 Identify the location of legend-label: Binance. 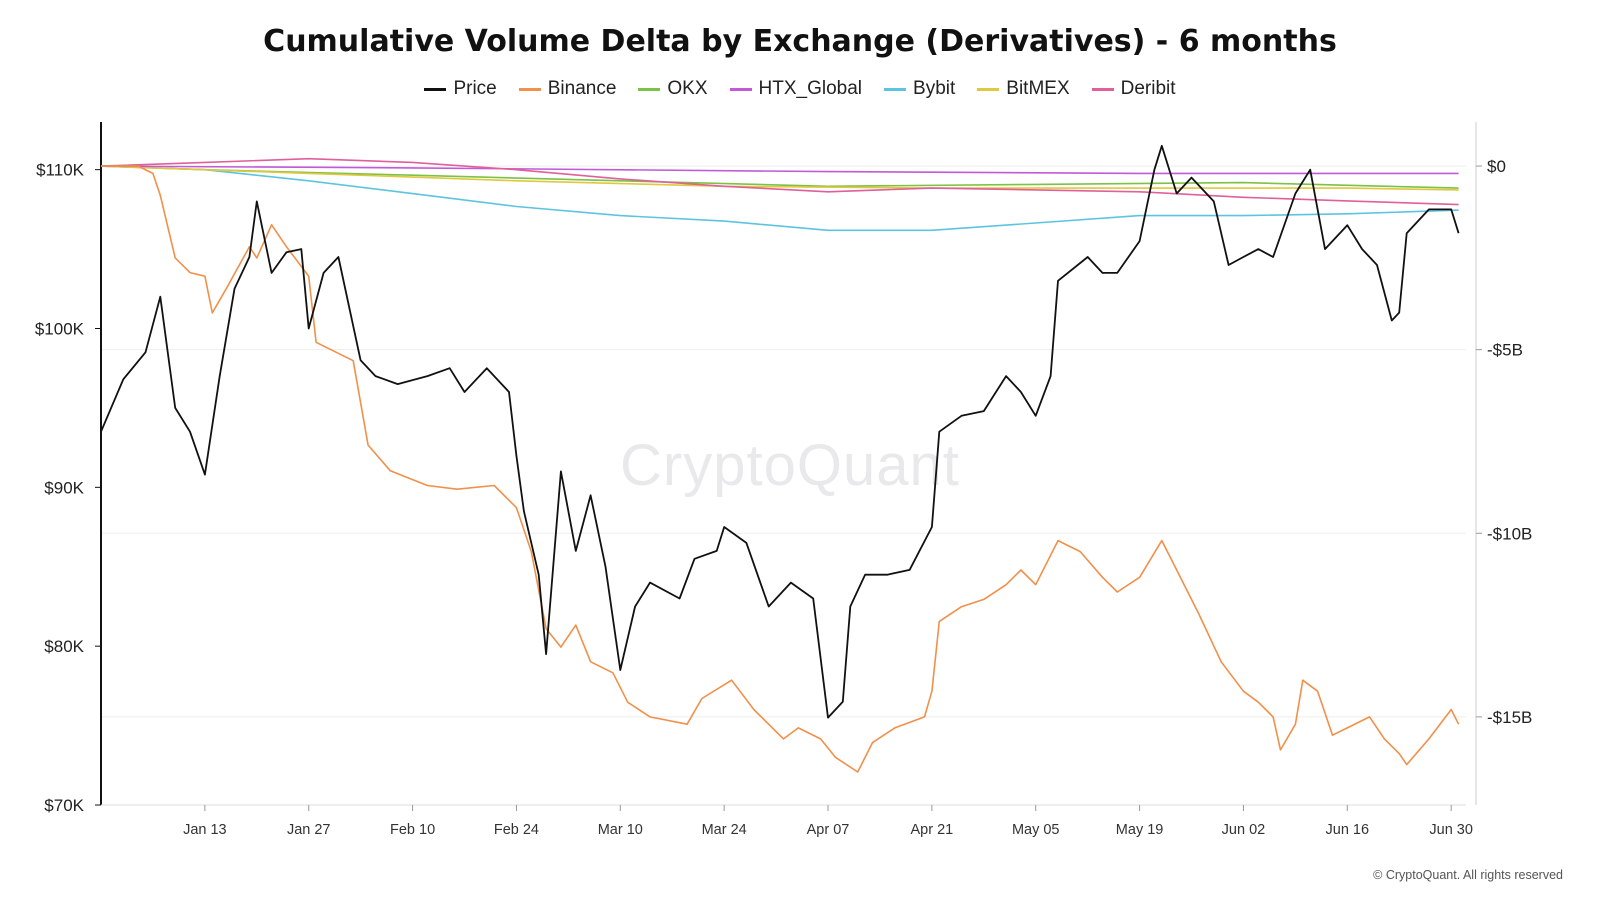
(582, 88).